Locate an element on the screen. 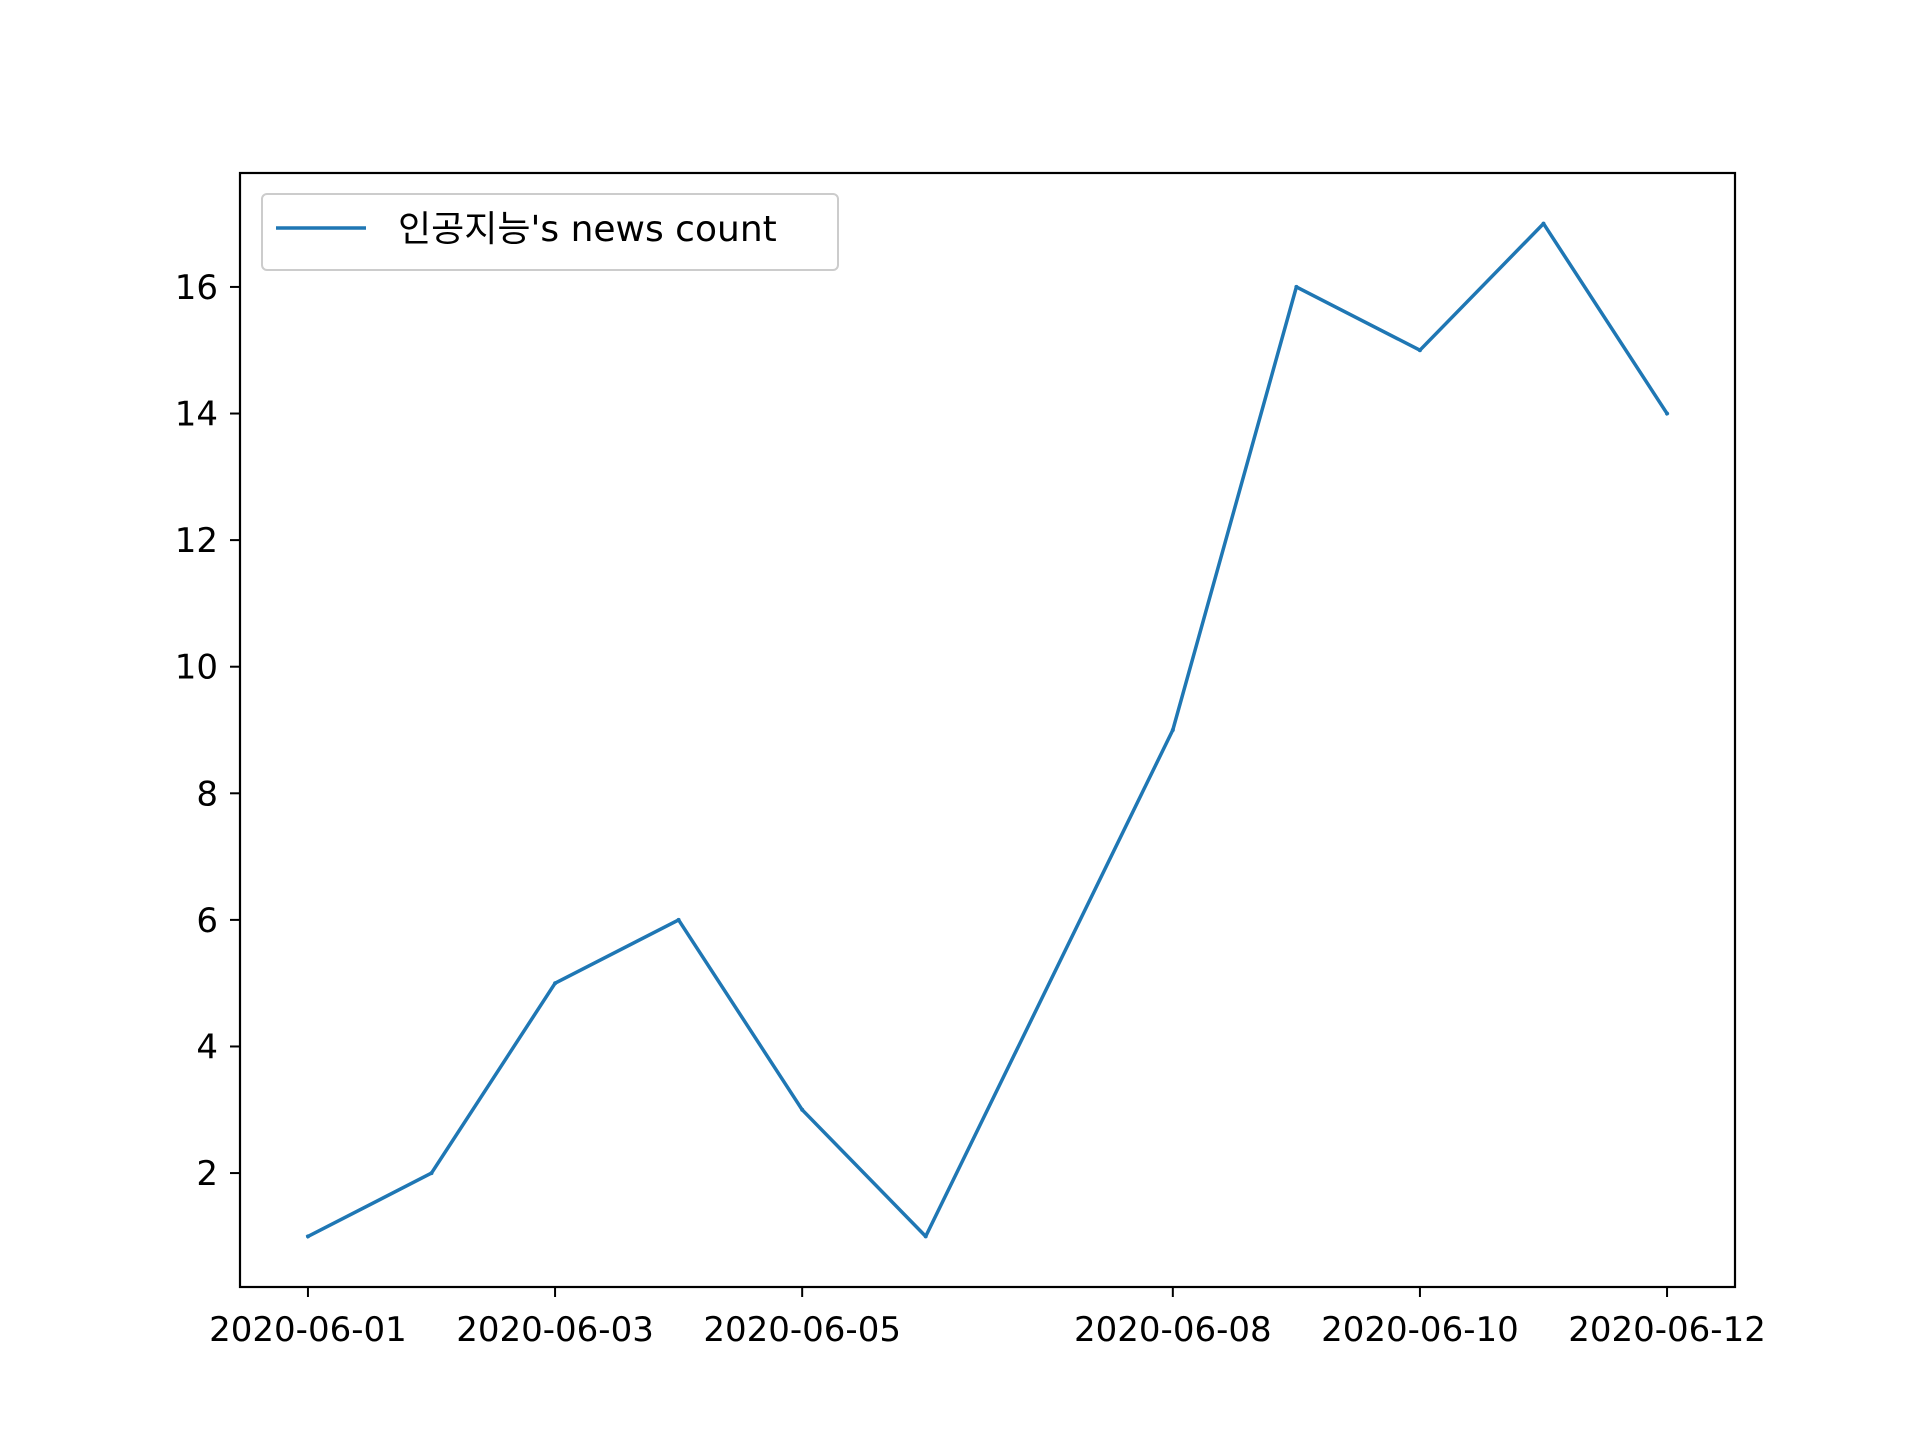 This screenshot has width=1920, height=1440. legend-box is located at coordinates (550, 232).